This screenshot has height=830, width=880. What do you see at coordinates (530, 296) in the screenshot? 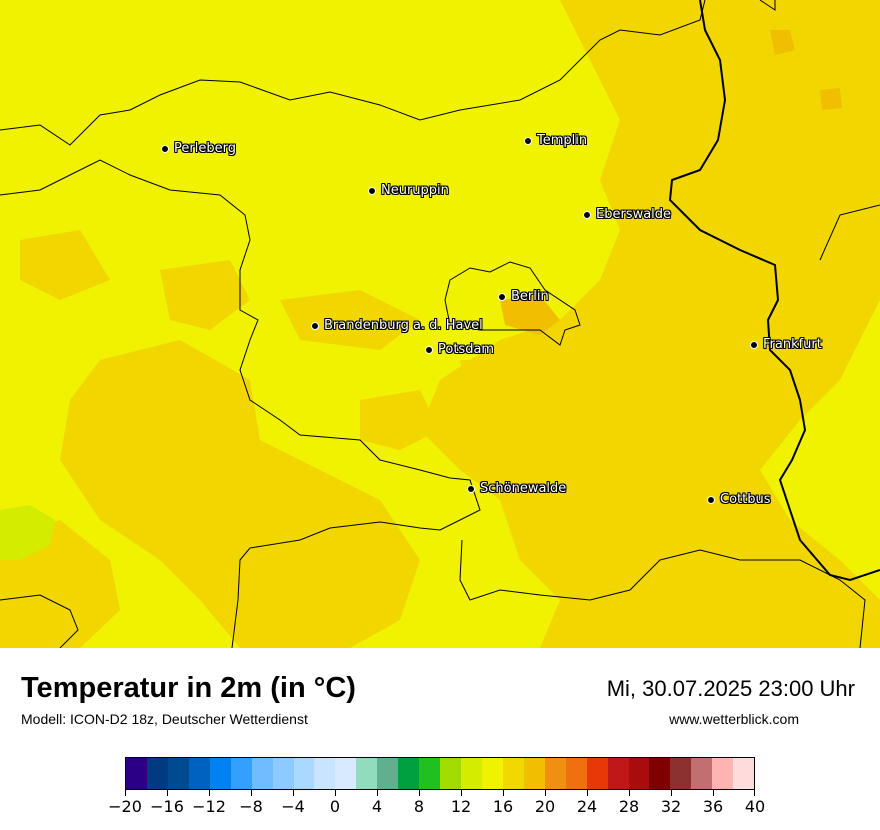
I see `city-label: Berlin` at bounding box center [530, 296].